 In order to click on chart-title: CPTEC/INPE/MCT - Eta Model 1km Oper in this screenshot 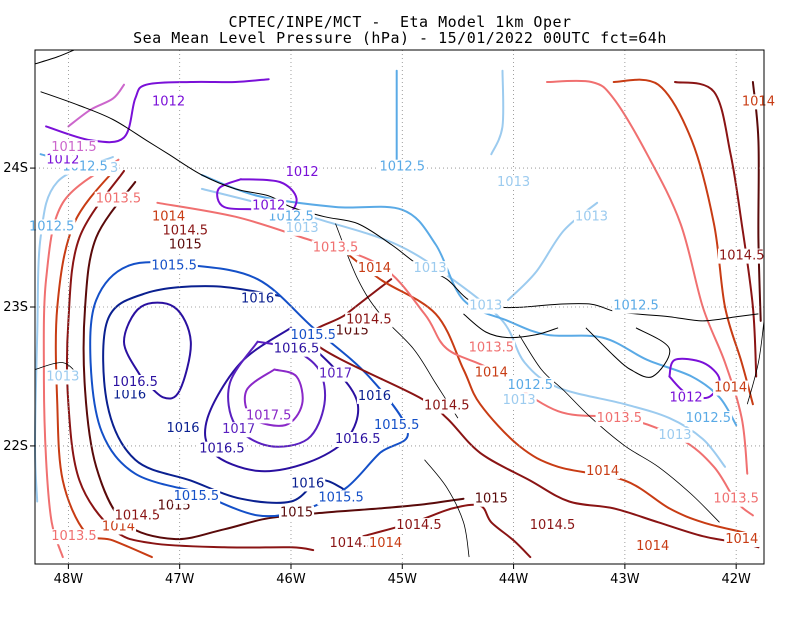, I will do `click(400, 22)`.